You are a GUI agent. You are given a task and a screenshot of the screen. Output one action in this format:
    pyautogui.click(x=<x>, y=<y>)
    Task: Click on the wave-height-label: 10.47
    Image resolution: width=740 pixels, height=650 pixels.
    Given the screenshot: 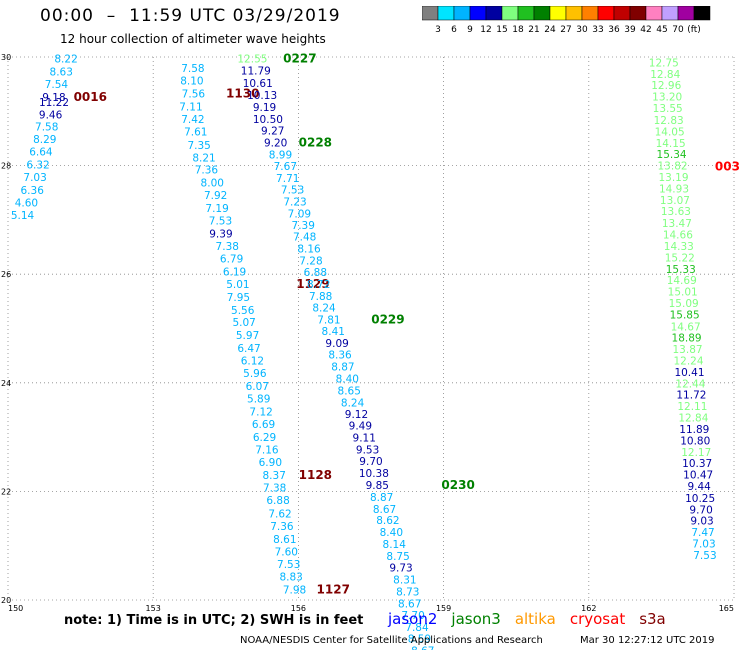 What is the action you would take?
    pyautogui.click(x=698, y=476)
    